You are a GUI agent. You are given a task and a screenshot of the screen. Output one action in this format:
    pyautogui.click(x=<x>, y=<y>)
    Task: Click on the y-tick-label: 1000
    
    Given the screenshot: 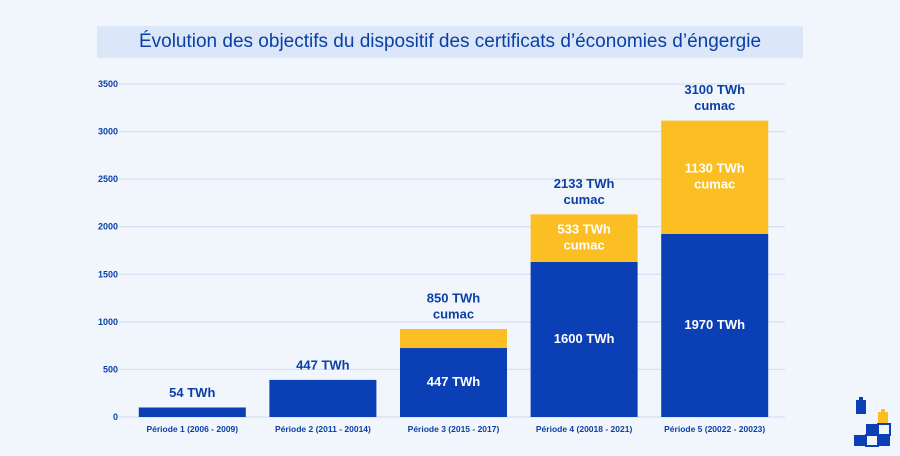 What is the action you would take?
    pyautogui.click(x=108, y=322)
    